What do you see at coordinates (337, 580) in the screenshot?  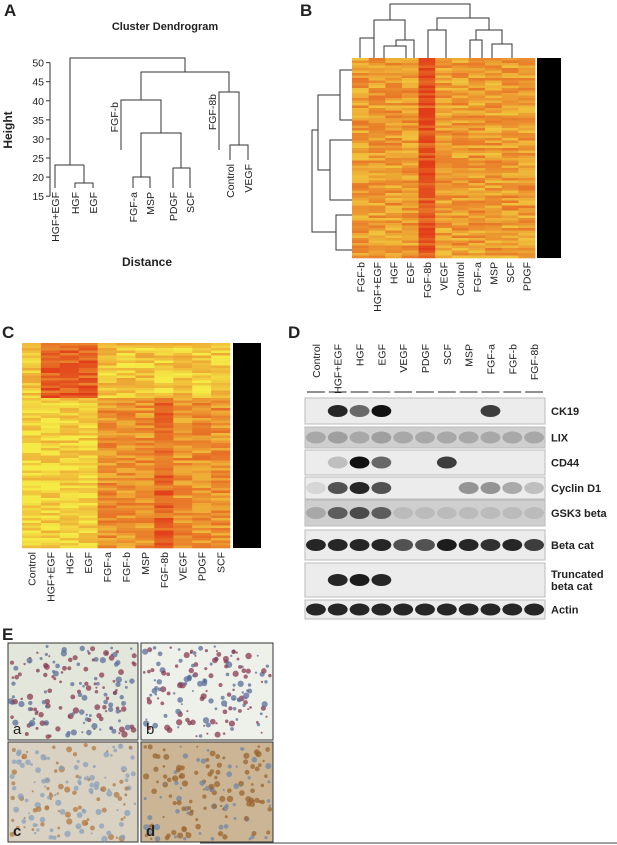 I see `band` at bounding box center [337, 580].